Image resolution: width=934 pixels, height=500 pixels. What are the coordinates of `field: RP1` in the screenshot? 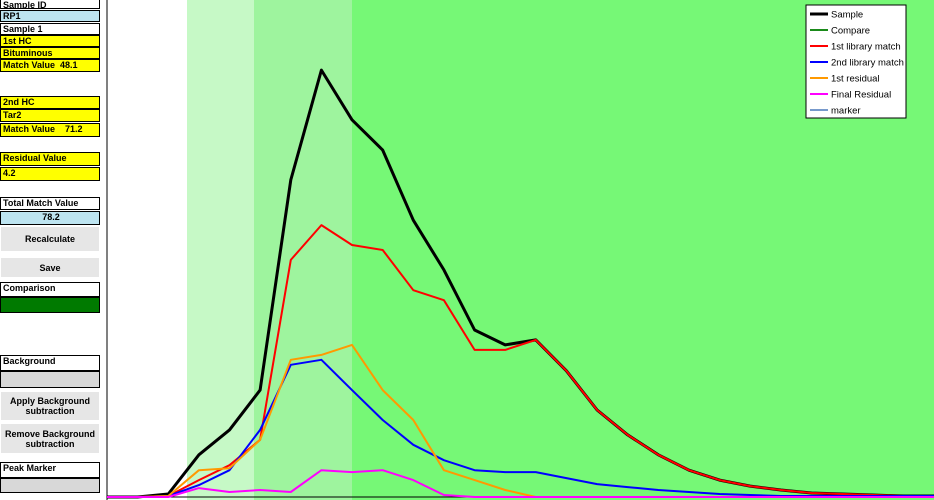 It's located at (50, 16).